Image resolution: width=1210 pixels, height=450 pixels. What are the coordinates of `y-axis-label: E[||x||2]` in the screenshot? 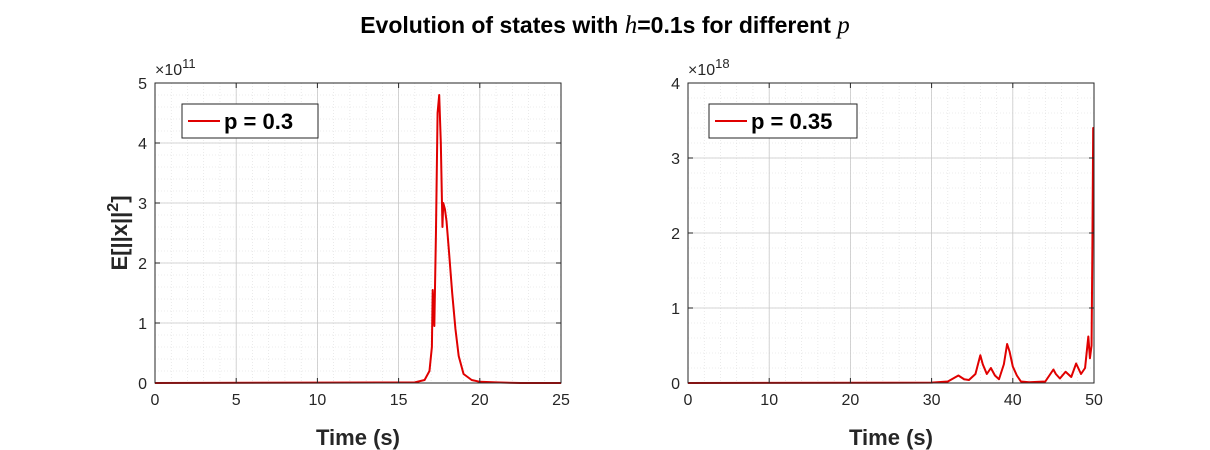 It's located at (118, 232).